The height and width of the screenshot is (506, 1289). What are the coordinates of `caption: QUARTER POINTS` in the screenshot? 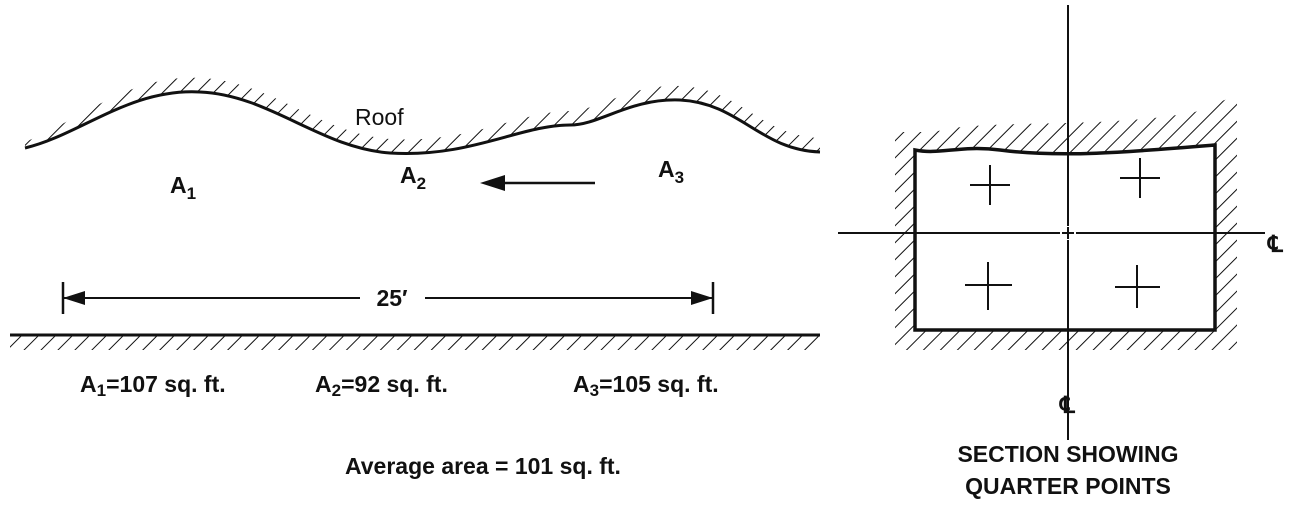 It's located at (1068, 486).